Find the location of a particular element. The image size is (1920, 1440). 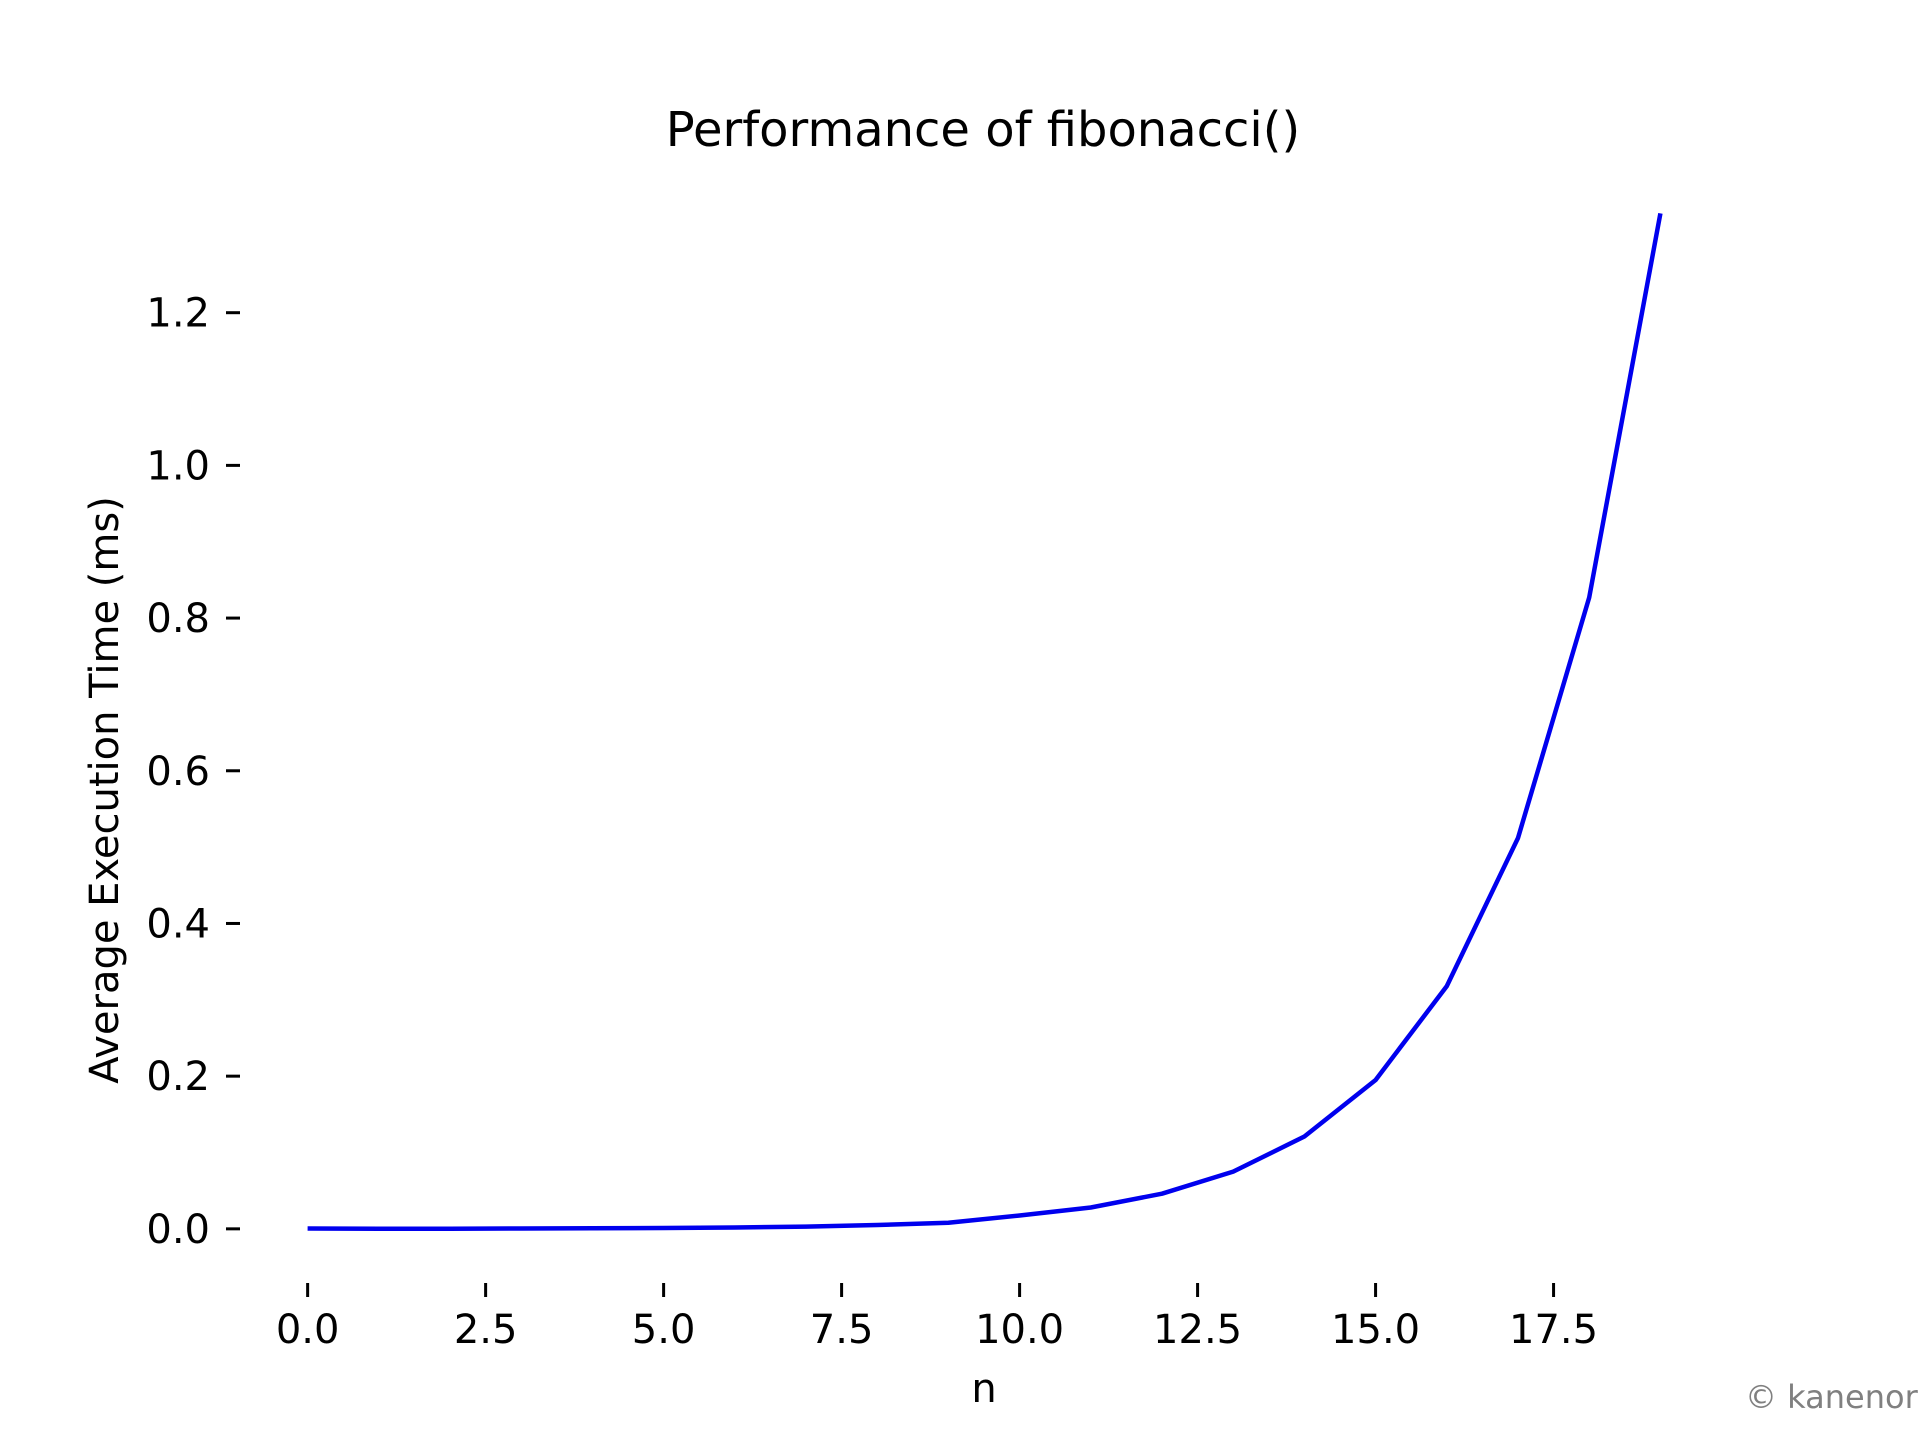

x-axis-ticks: 0.0 2.5 5.0 7.5 10.0 12.5 15.0 17.5 is located at coordinates (937, 1318).